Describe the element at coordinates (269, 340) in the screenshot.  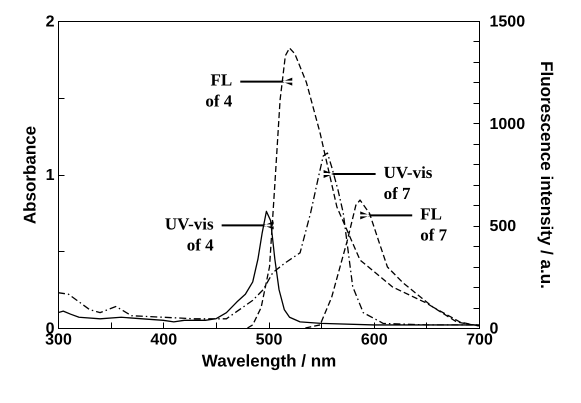
I see `x-tick-label: 500` at that location.